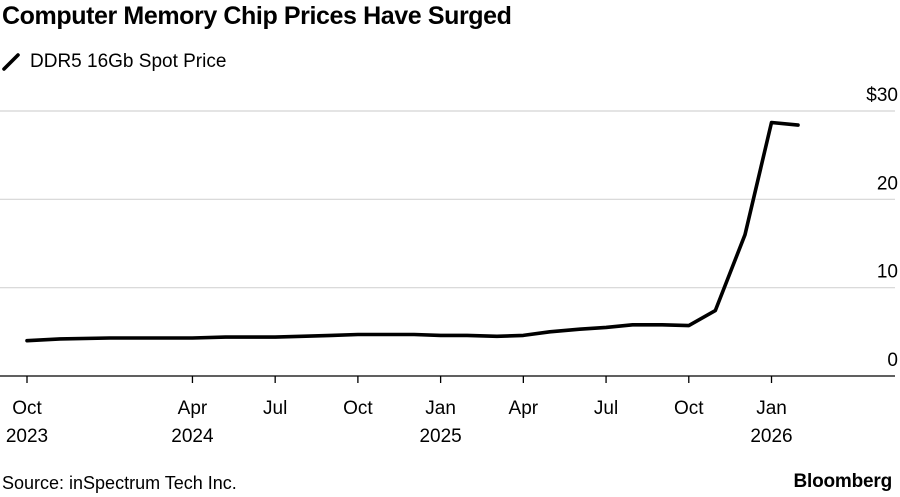 The height and width of the screenshot is (497, 900). I want to click on legend: DDR5 16Gb Spot Price, so click(114, 62).